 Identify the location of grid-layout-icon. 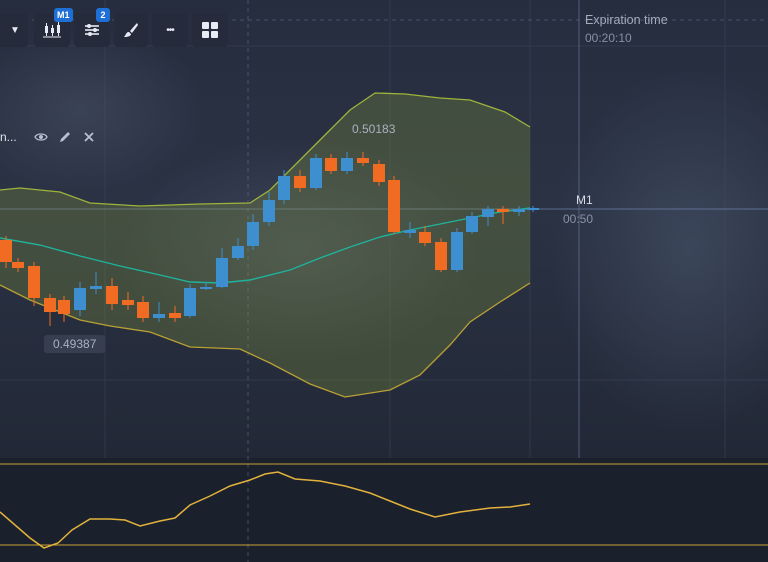
(210, 30).